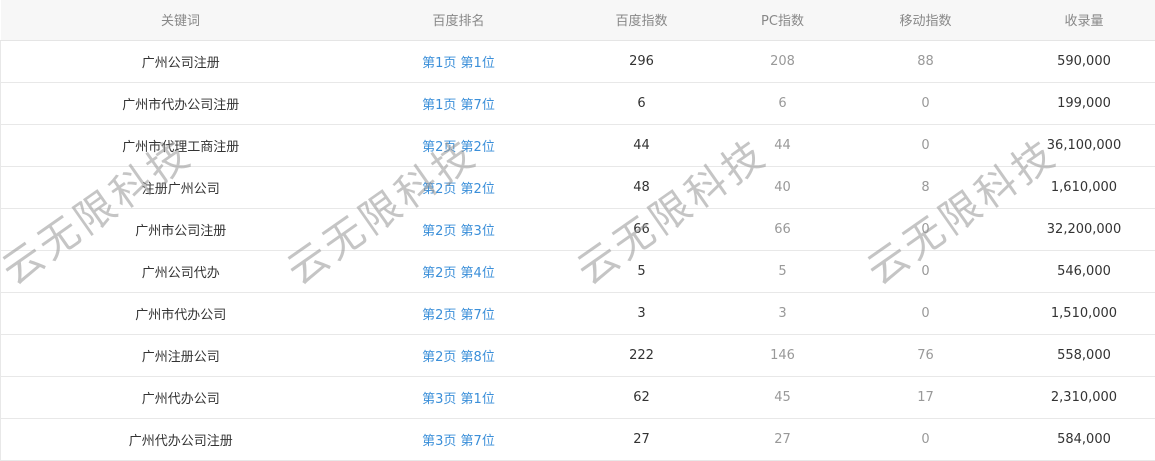 The height and width of the screenshot is (461, 1155). I want to click on cell-rank: 第1页 第7位, so click(459, 103).